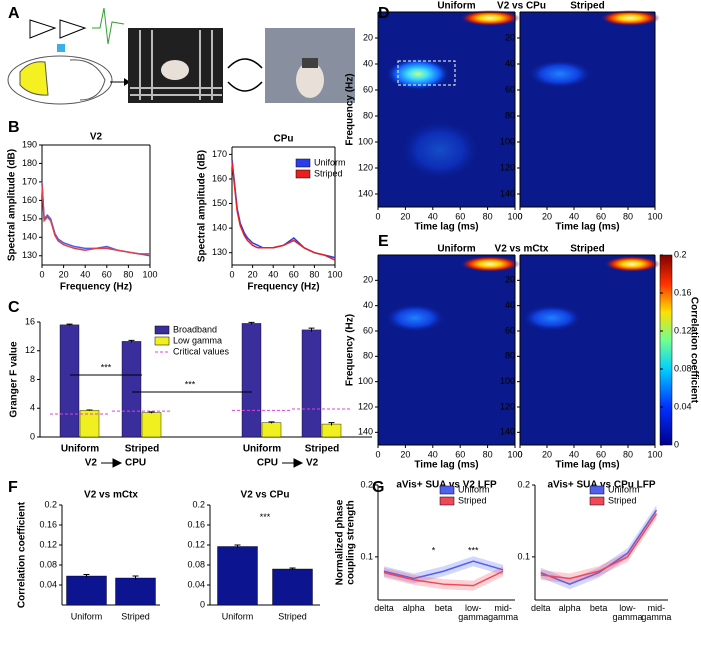 Image resolution: width=701 pixels, height=647 pixels. What do you see at coordinates (683, 406) in the screenshot?
I see `colorbar-tick-label: 0.04` at bounding box center [683, 406].